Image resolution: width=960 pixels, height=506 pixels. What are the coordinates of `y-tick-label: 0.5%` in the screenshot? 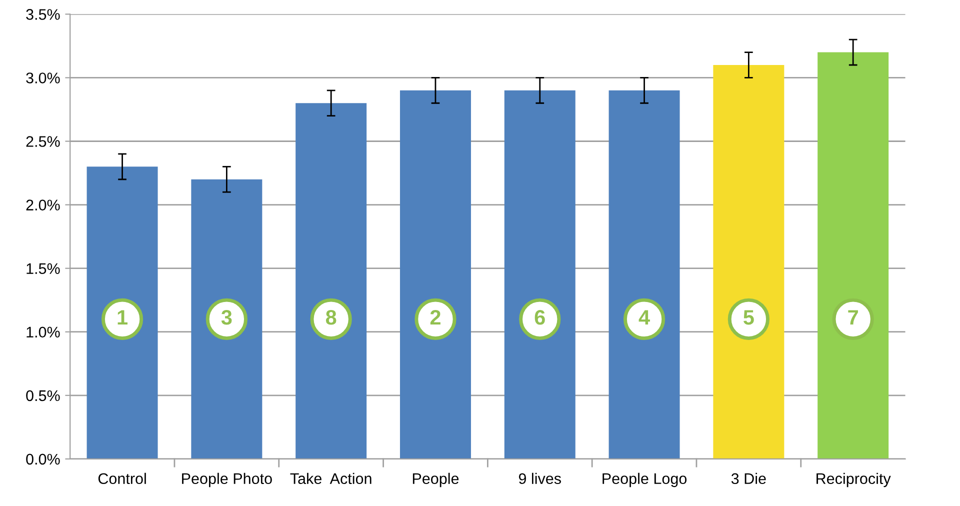 It's located at (43, 396).